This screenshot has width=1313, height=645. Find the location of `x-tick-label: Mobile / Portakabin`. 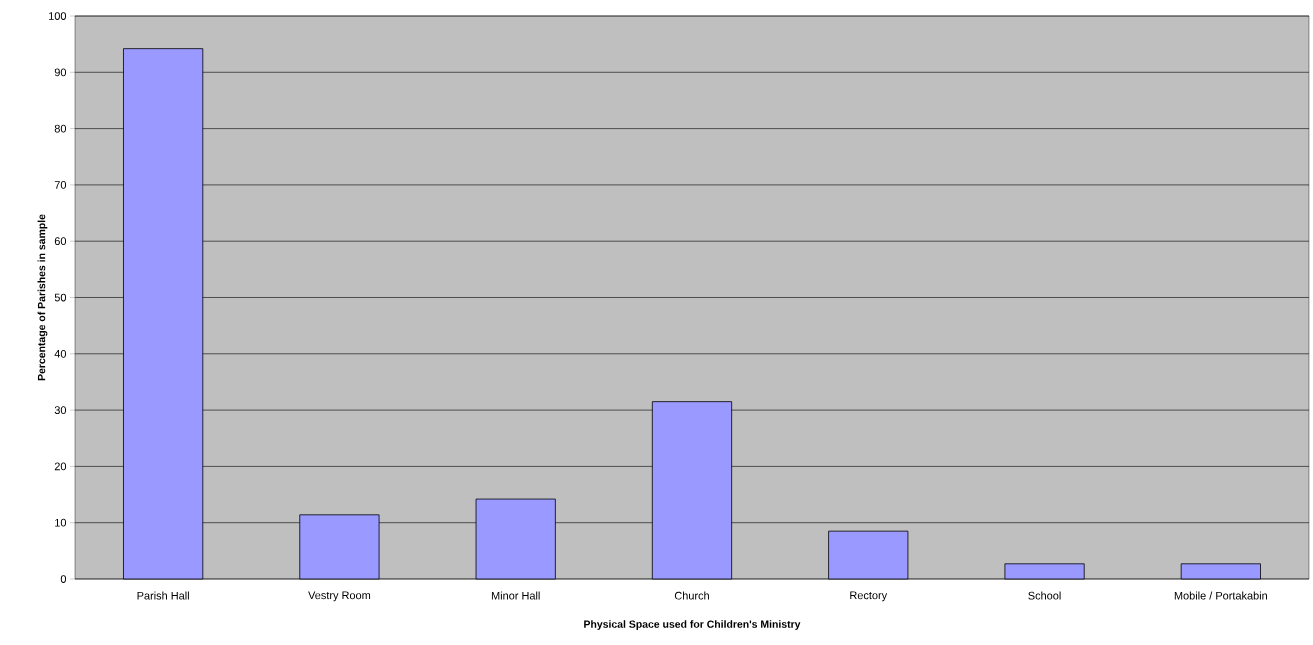

x-tick-label: Mobile / Portakabin is located at coordinates (1220, 595).